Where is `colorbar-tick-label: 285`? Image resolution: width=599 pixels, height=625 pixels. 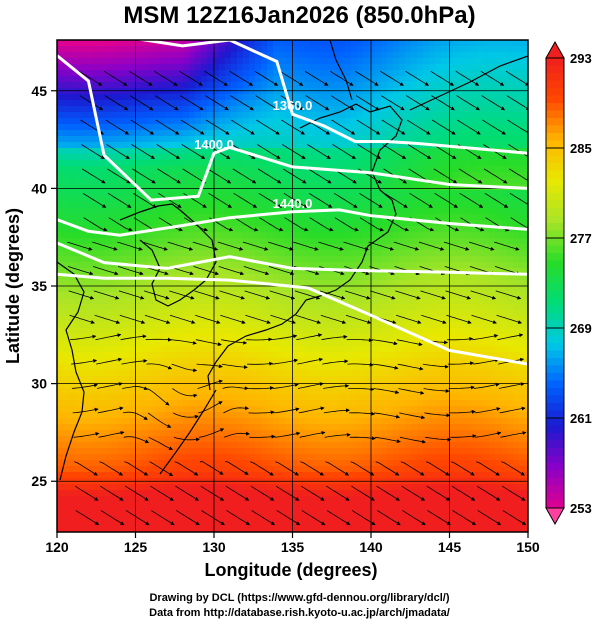 colorbar-tick-label: 285 is located at coordinates (581, 148).